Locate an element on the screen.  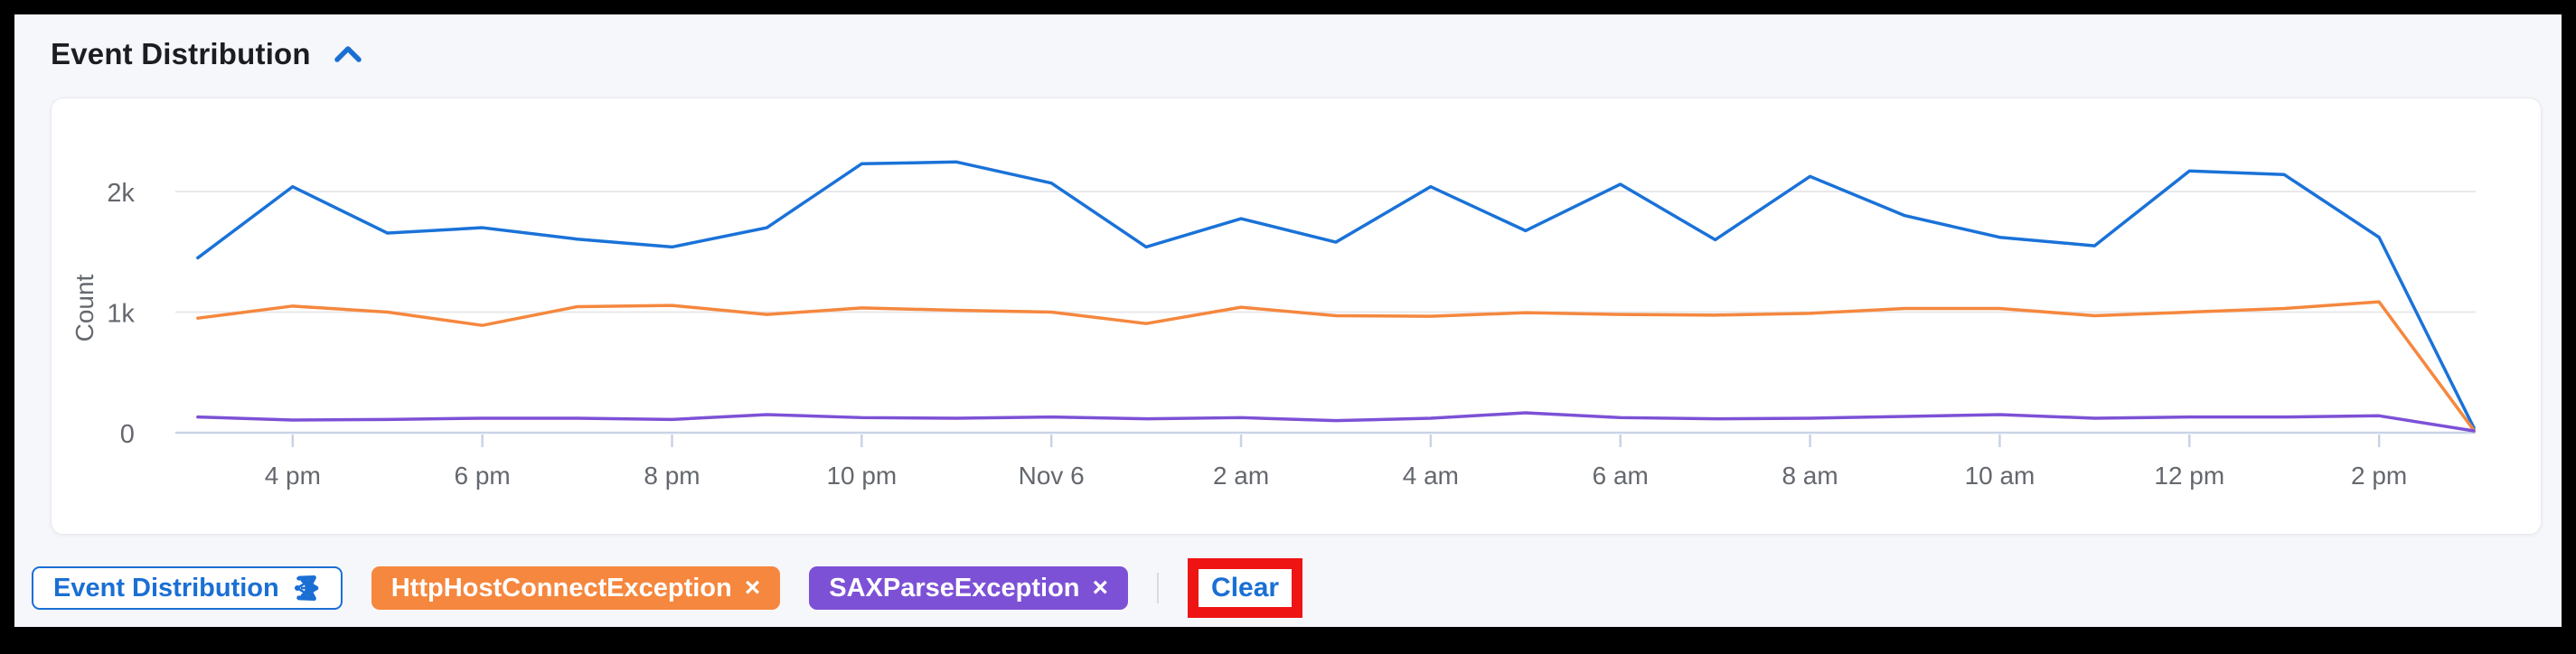
chip-label: SAXParseException is located at coordinates (955, 588).